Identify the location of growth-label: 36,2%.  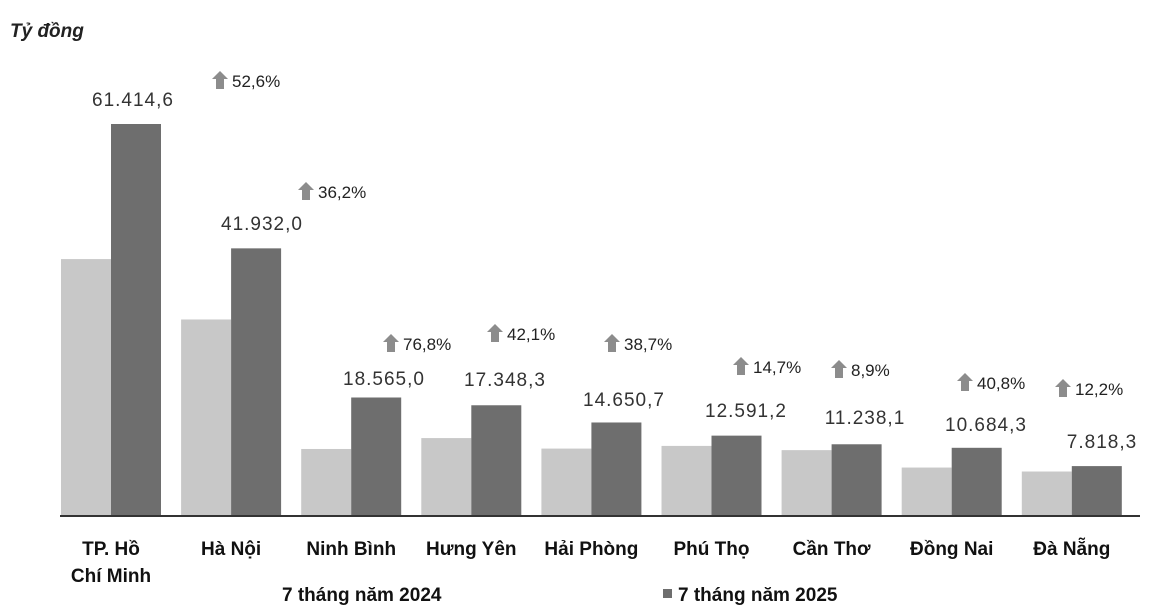
(342, 192).